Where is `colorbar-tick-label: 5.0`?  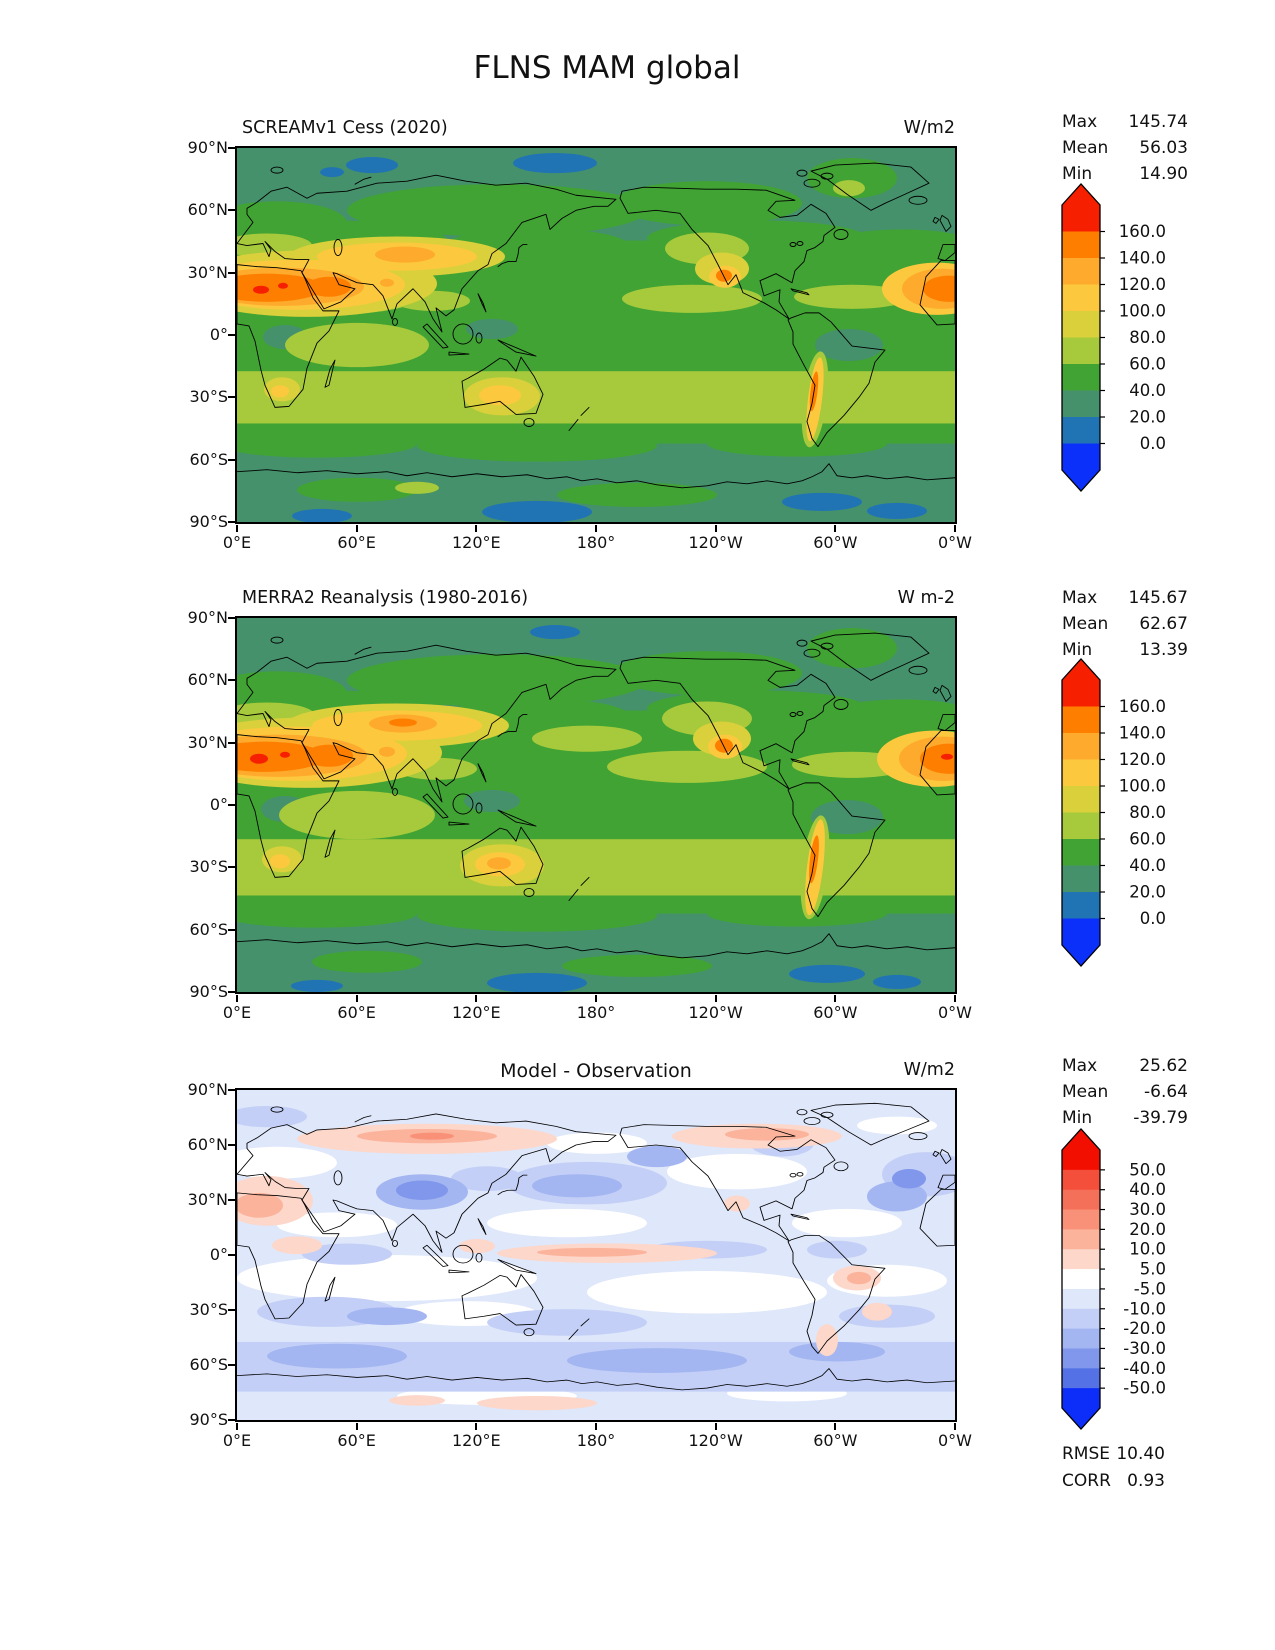 colorbar-tick-label: 5.0 is located at coordinates (1153, 1269).